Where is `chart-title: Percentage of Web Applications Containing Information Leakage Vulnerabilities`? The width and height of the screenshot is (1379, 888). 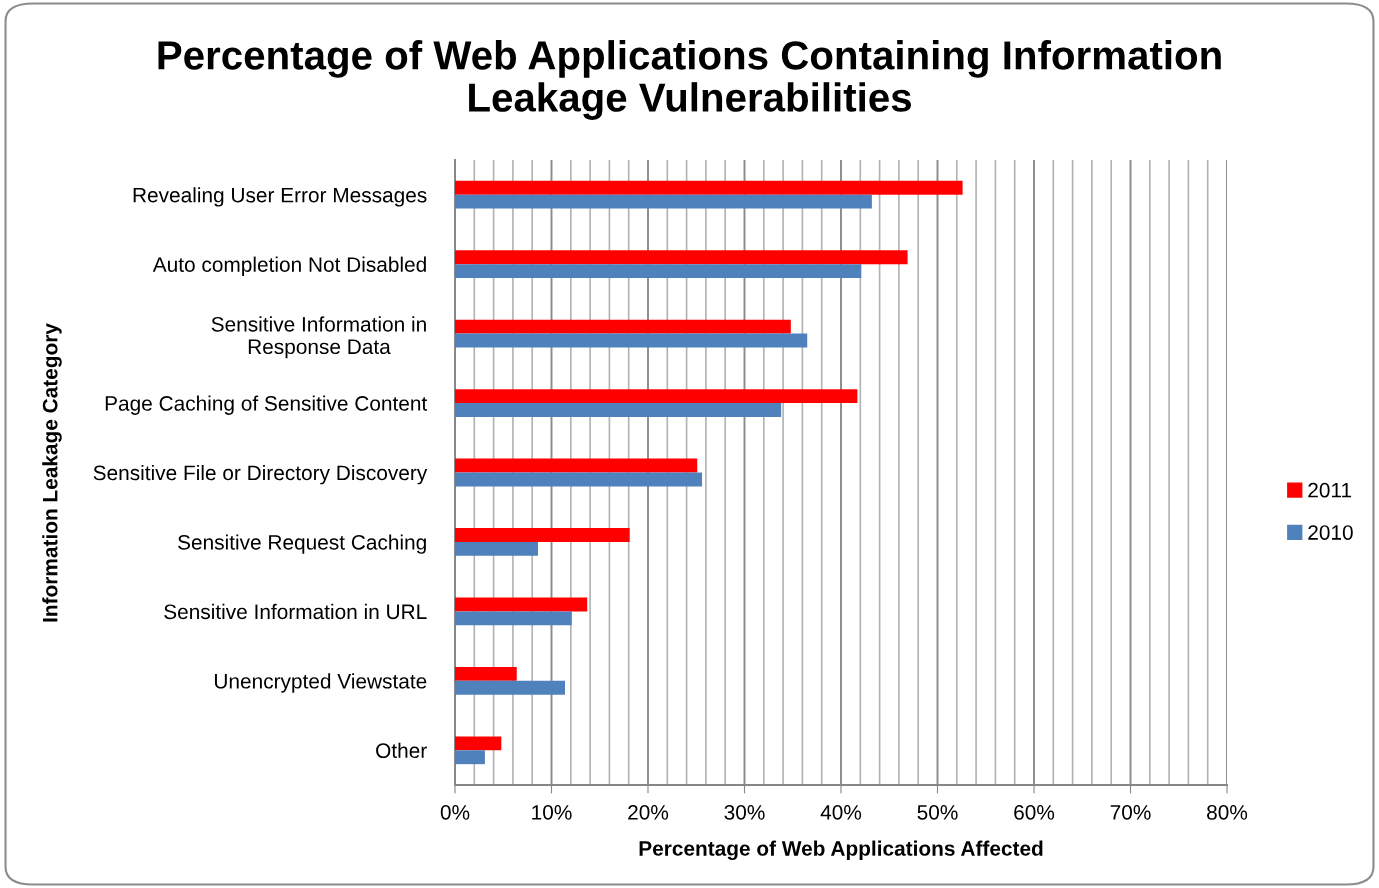 chart-title: Percentage of Web Applications Containing Information Leakage Vulnerabilities is located at coordinates (689, 80).